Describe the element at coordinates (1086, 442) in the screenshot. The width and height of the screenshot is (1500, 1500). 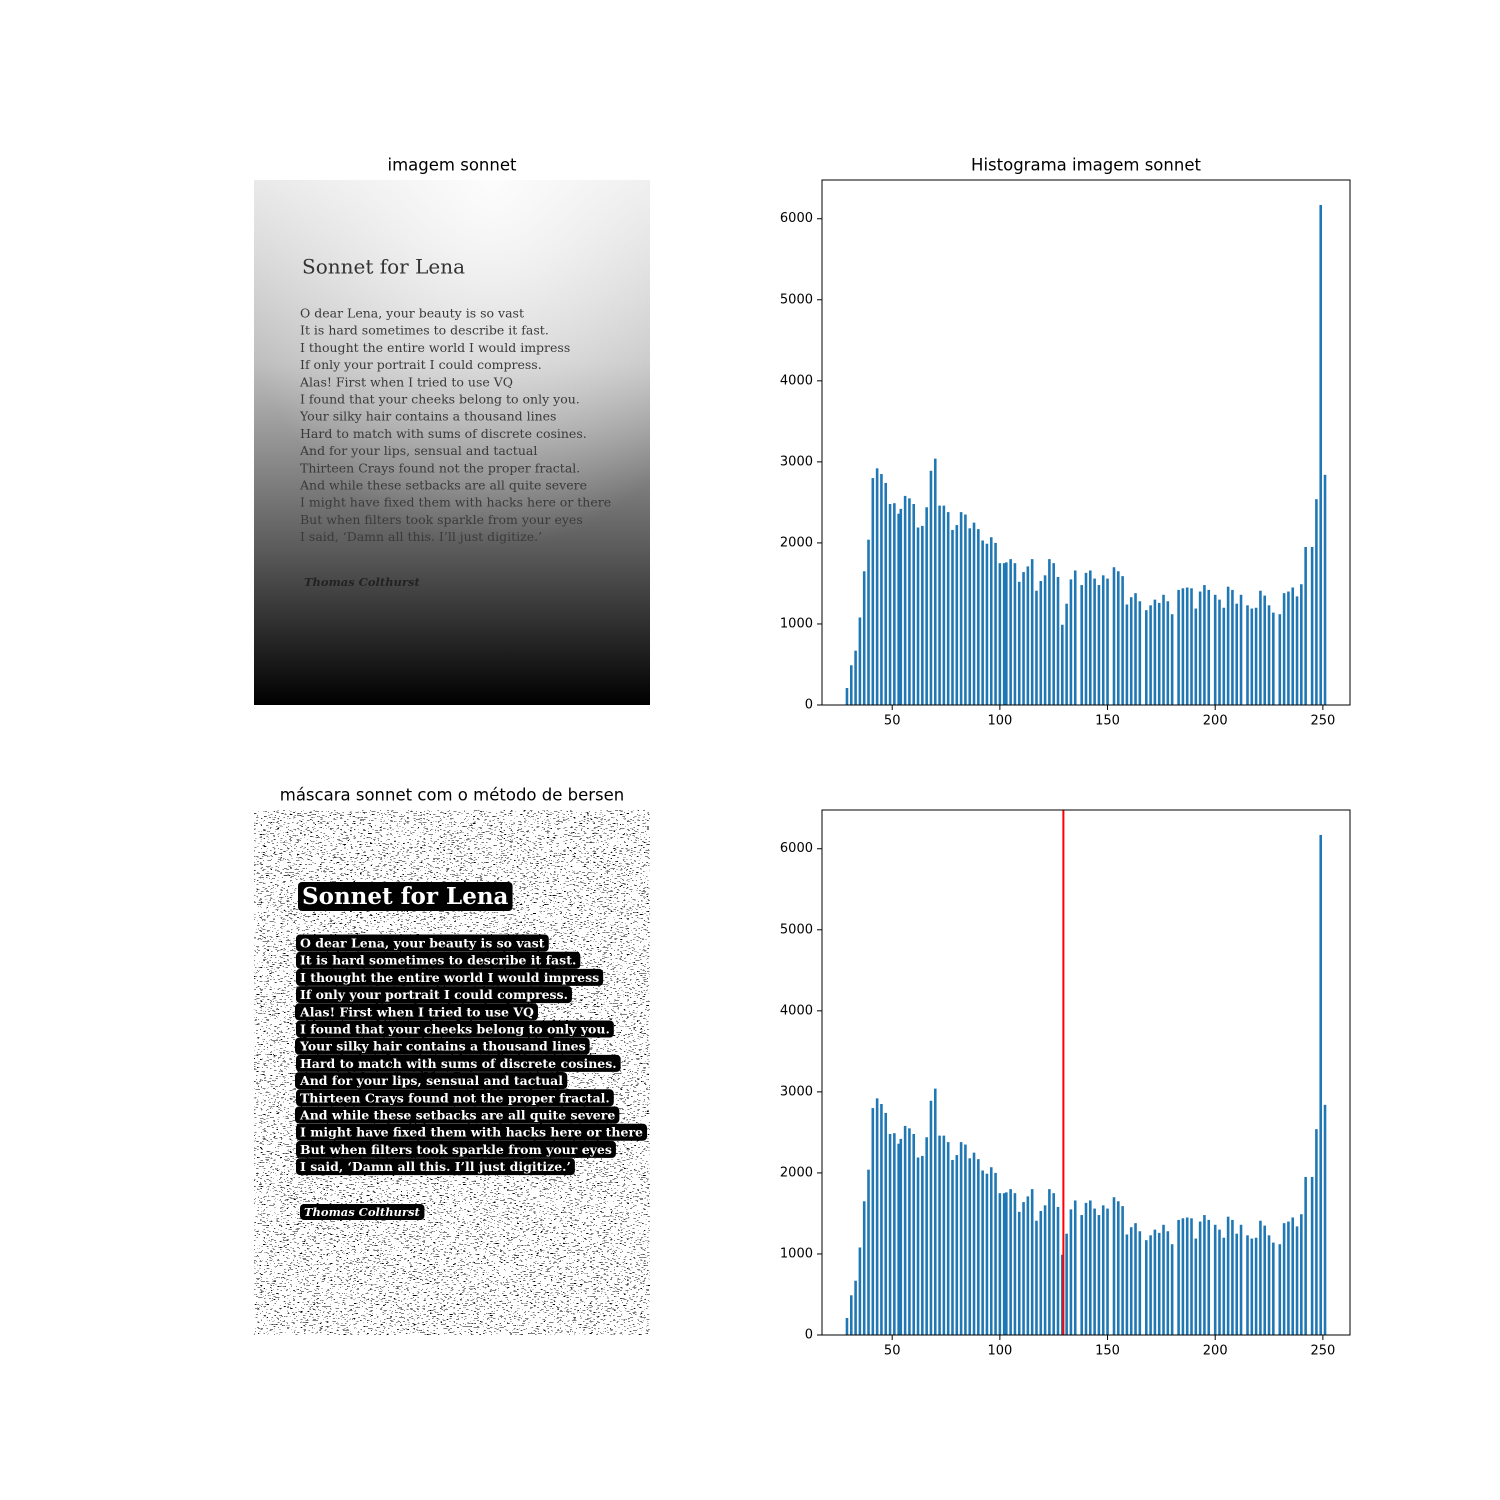
I see `axes-frame` at that location.